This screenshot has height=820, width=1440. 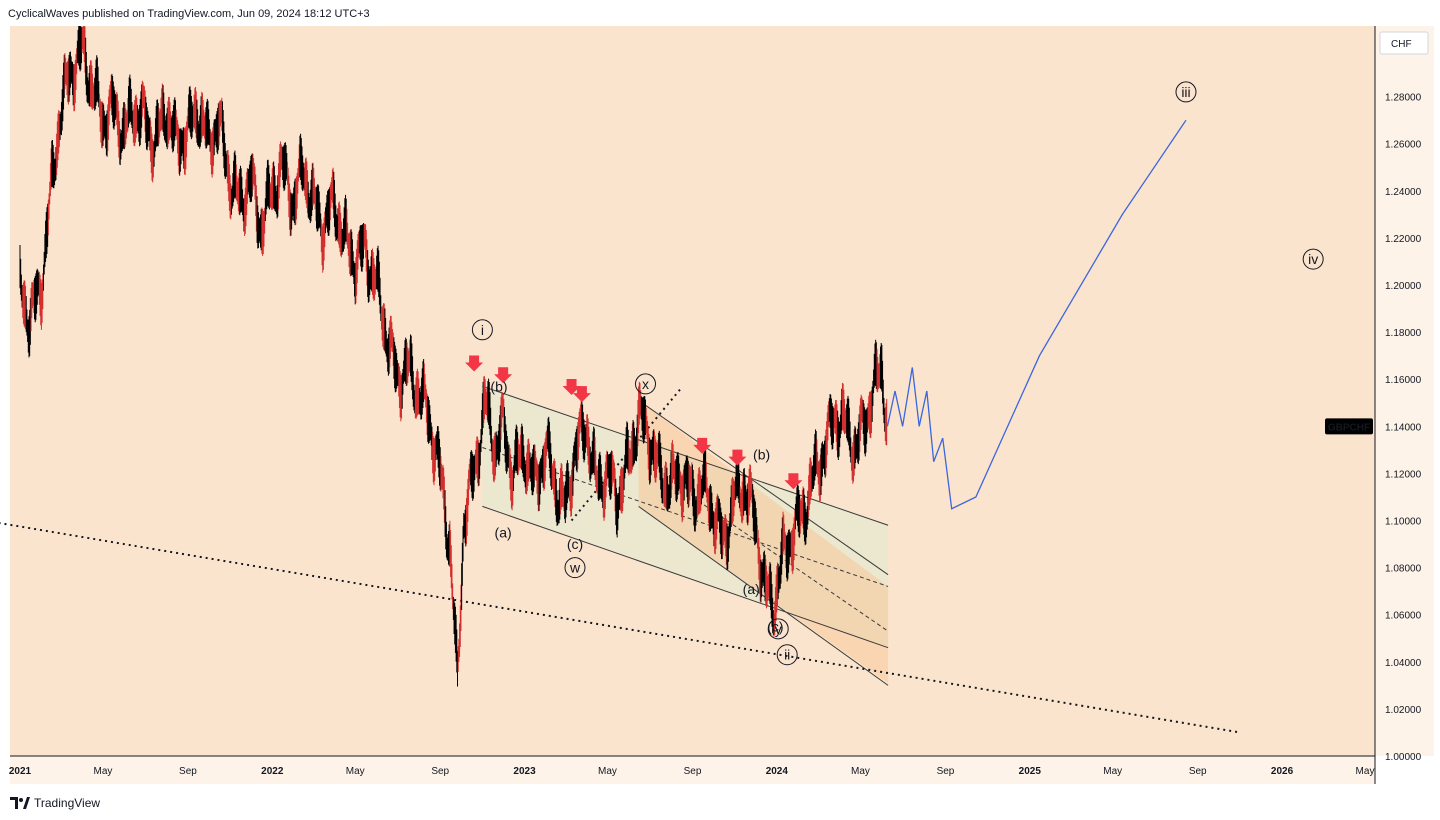 I want to click on y-tick-label: 1.08000, so click(x=1403, y=569).